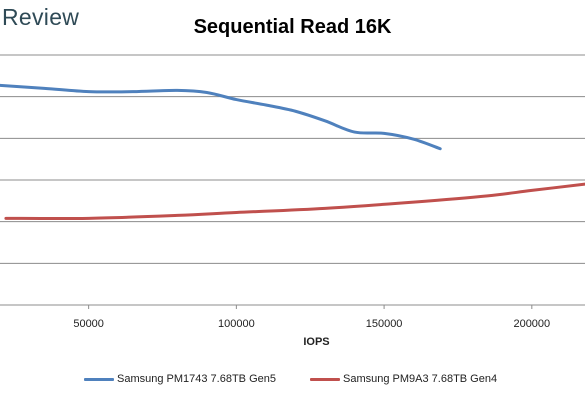 The height and width of the screenshot is (401, 585). I want to click on brand-logo-text: Review, so click(41, 17).